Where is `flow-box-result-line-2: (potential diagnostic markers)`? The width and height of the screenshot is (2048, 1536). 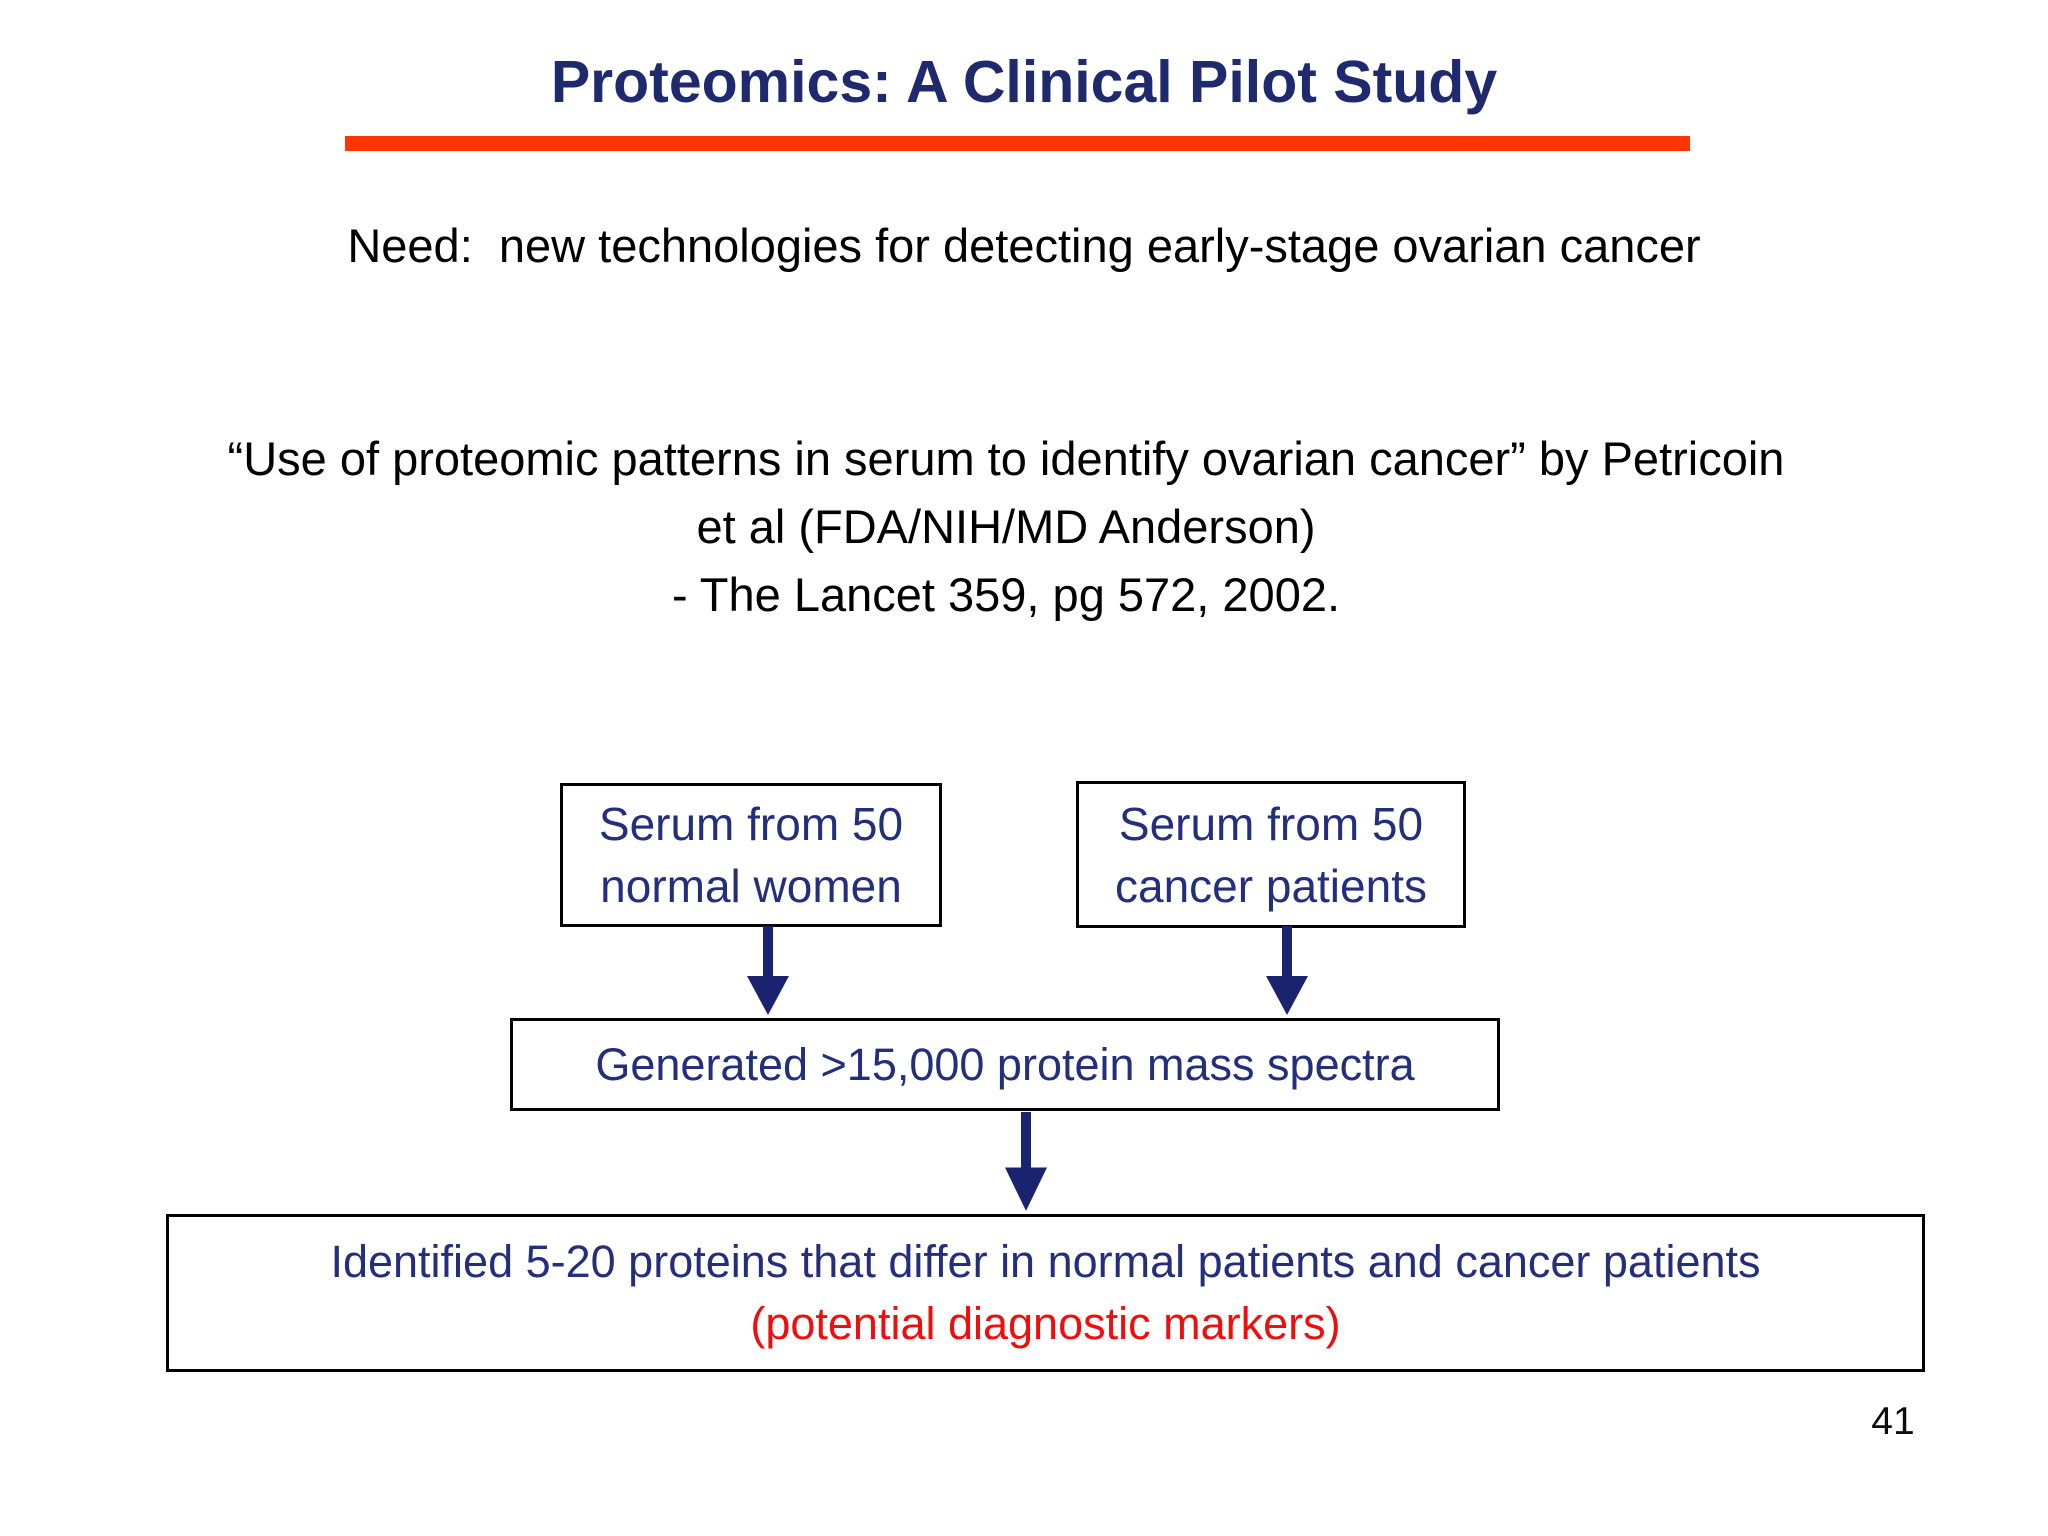 flow-box-result-line-2: (potential diagnostic markers) is located at coordinates (1045, 1323).